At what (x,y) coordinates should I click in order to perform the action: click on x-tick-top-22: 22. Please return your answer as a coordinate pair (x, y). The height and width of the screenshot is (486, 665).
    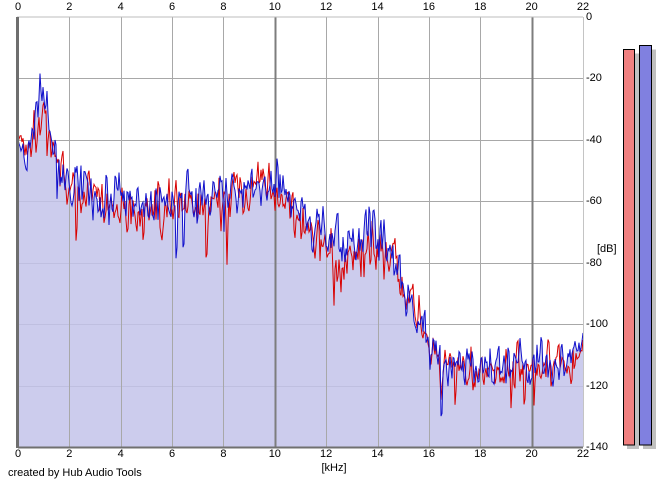
    Looking at the image, I should click on (583, 7).